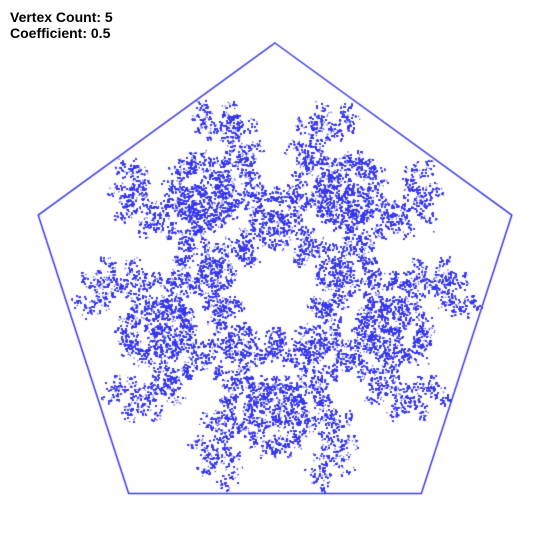 This screenshot has width=550, height=550. I want to click on vertex-count-value: 5, so click(108, 17).